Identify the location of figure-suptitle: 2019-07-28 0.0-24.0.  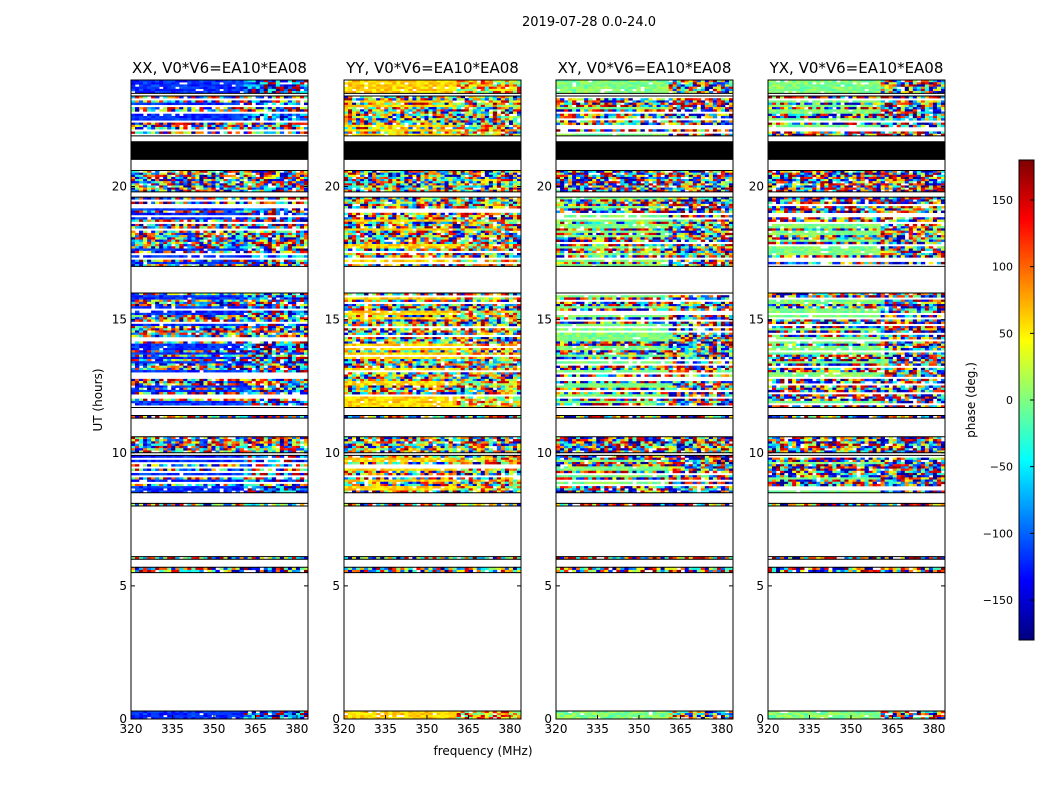
(589, 22).